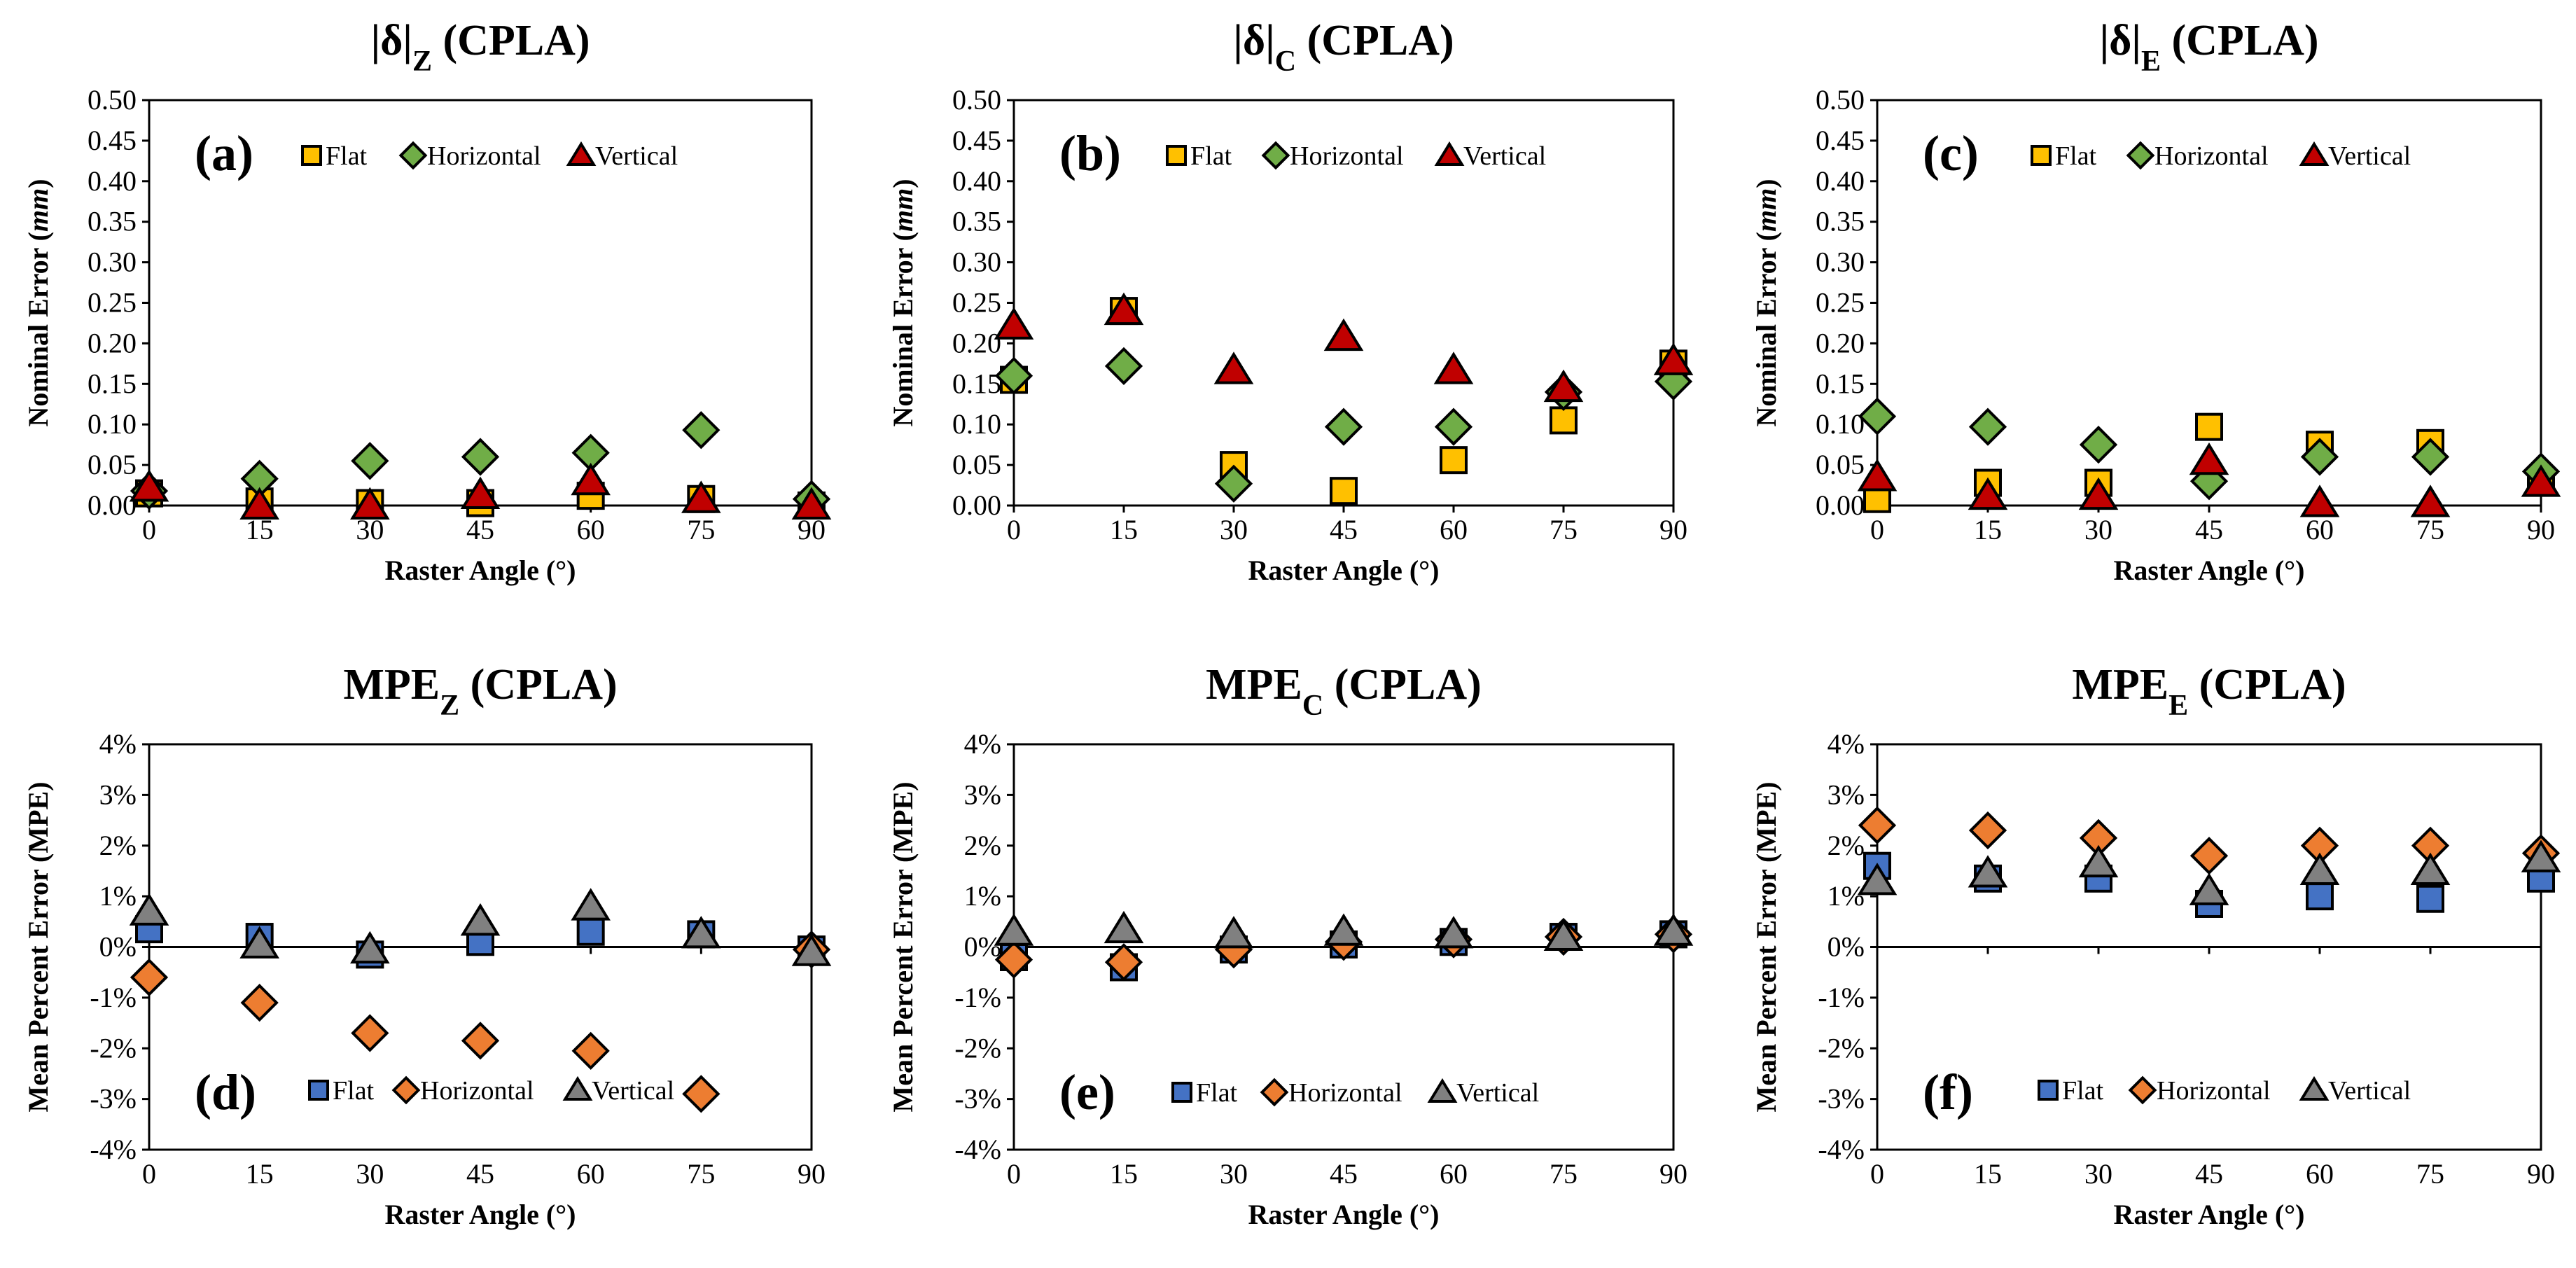 The image size is (2576, 1268). Describe the element at coordinates (112, 303) in the screenshot. I see `y-tick-label: 0.25` at that location.